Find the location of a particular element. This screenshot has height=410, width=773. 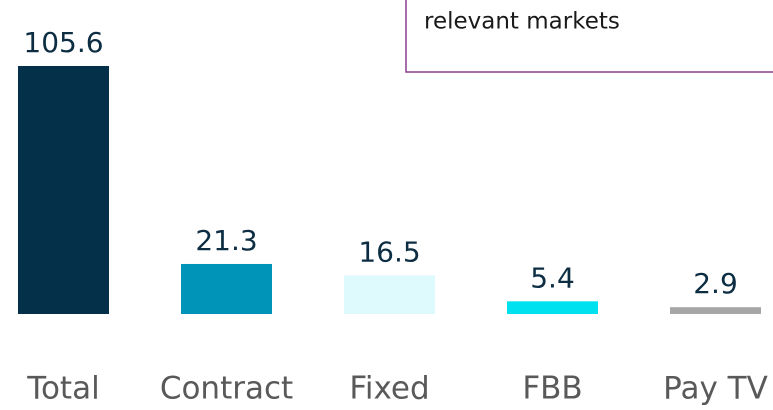

category-label: Fixed is located at coordinates (389, 389).